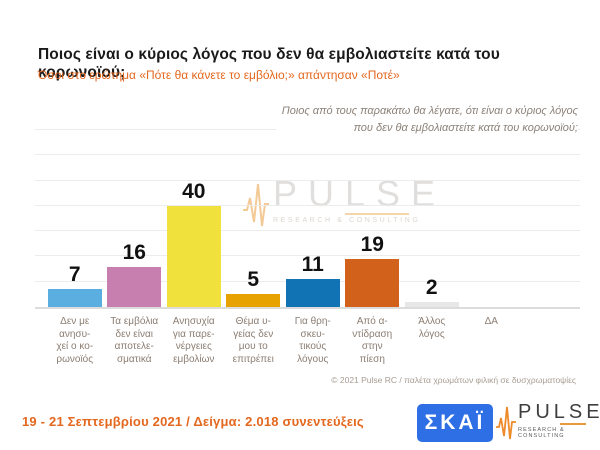 The image size is (600, 450). Describe the element at coordinates (193, 340) in the screenshot. I see `category-label: Ανησυχία για παρε-νέργειες εμβολίων` at that location.